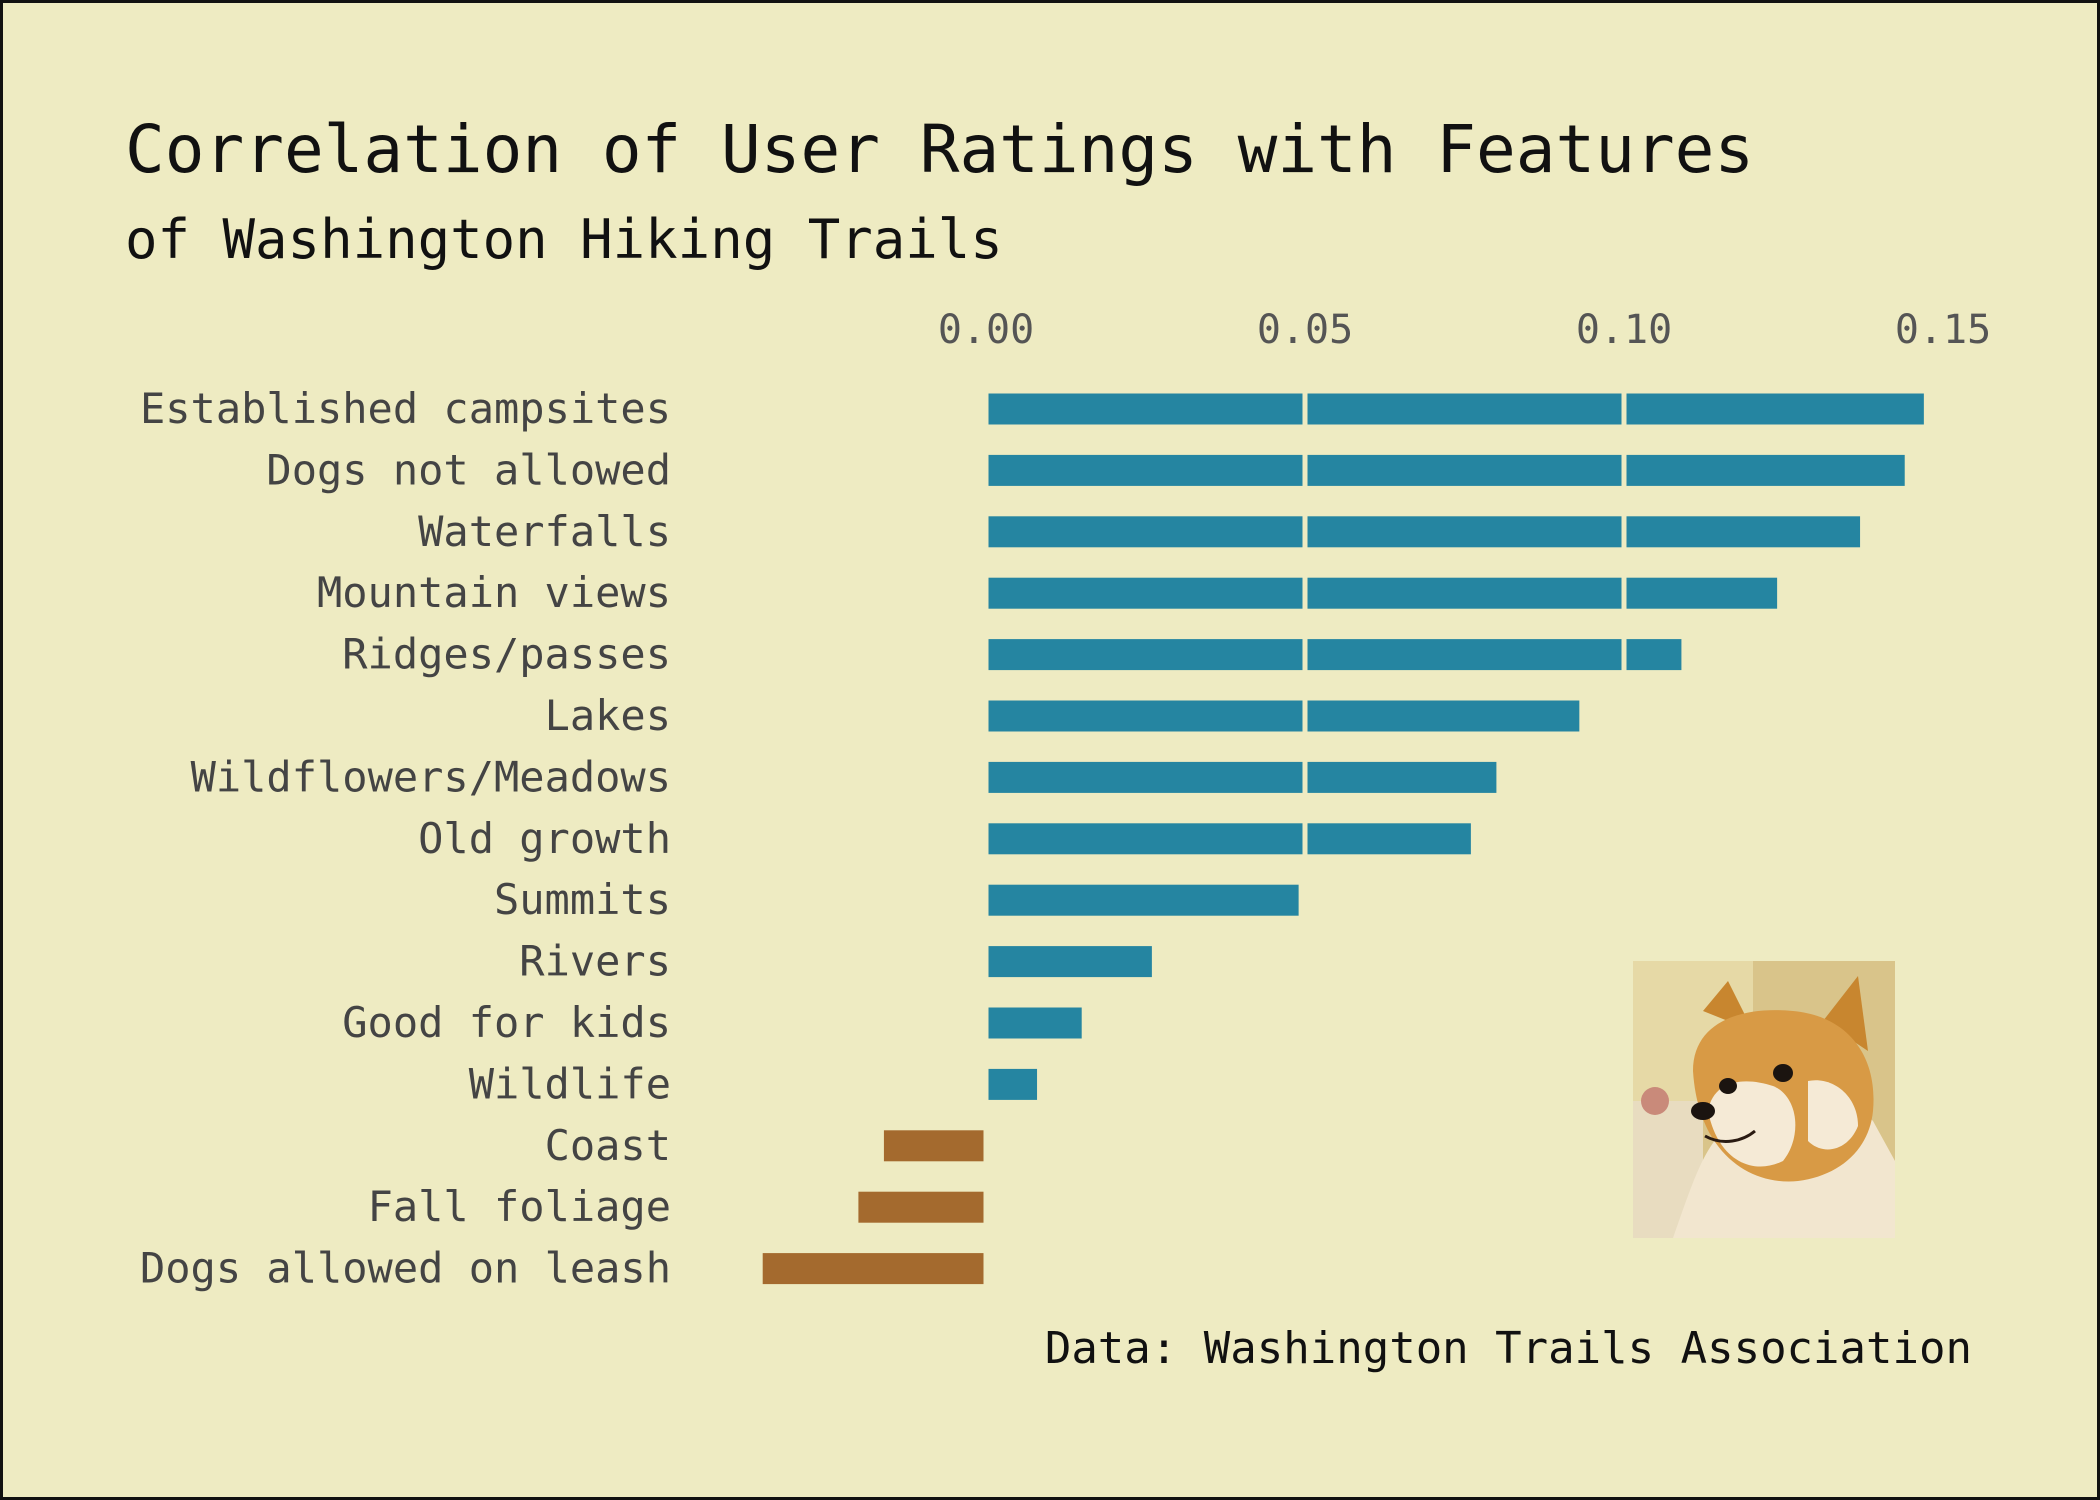 This screenshot has width=2100, height=1500. What do you see at coordinates (608, 715) in the screenshot?
I see `category-label: Lakes` at bounding box center [608, 715].